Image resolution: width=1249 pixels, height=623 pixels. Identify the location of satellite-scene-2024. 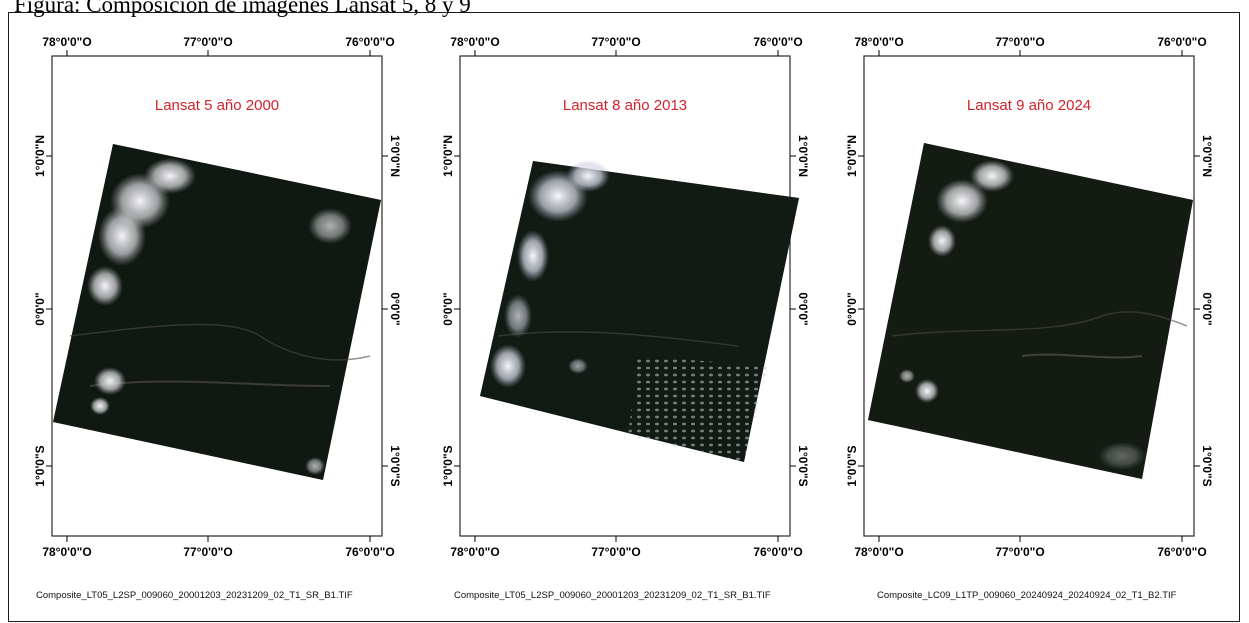
(1030, 311).